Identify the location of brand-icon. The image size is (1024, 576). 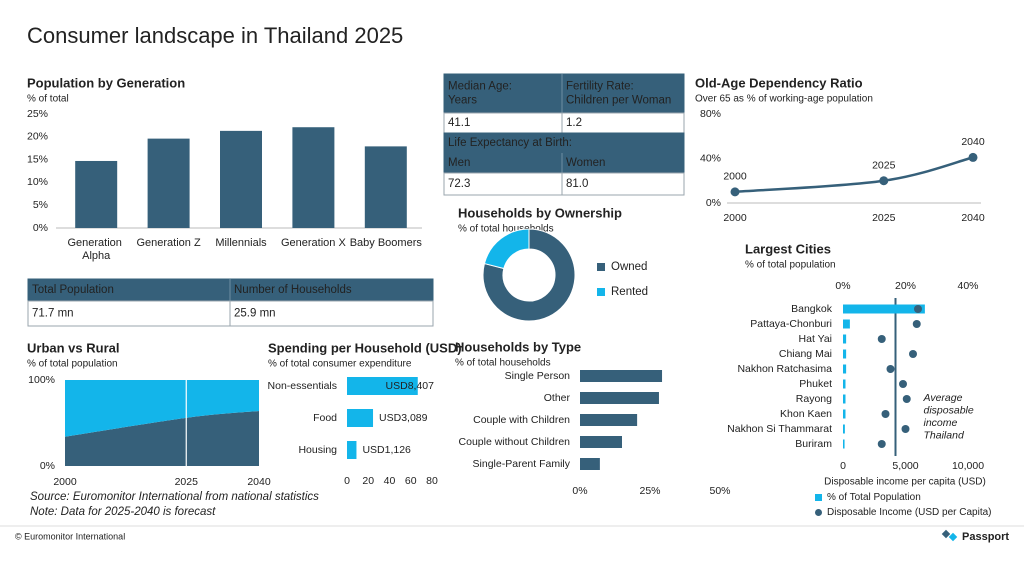
(949, 535).